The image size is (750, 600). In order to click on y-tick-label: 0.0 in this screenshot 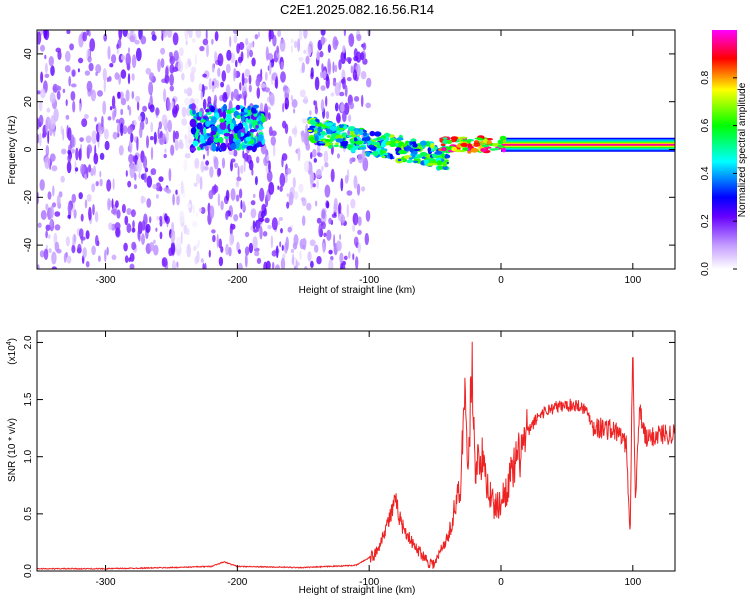, I will do `click(28, 571)`.